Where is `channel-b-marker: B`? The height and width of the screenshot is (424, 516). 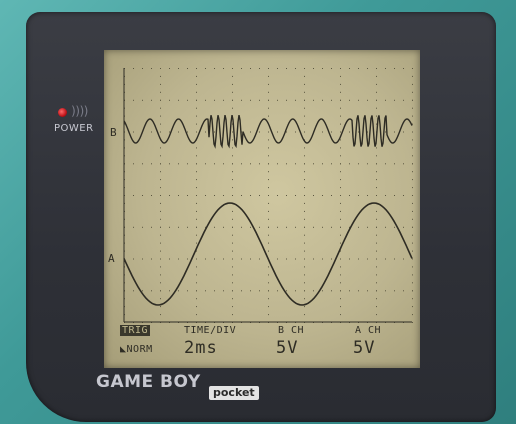
channel-b-marker: B is located at coordinates (113, 132).